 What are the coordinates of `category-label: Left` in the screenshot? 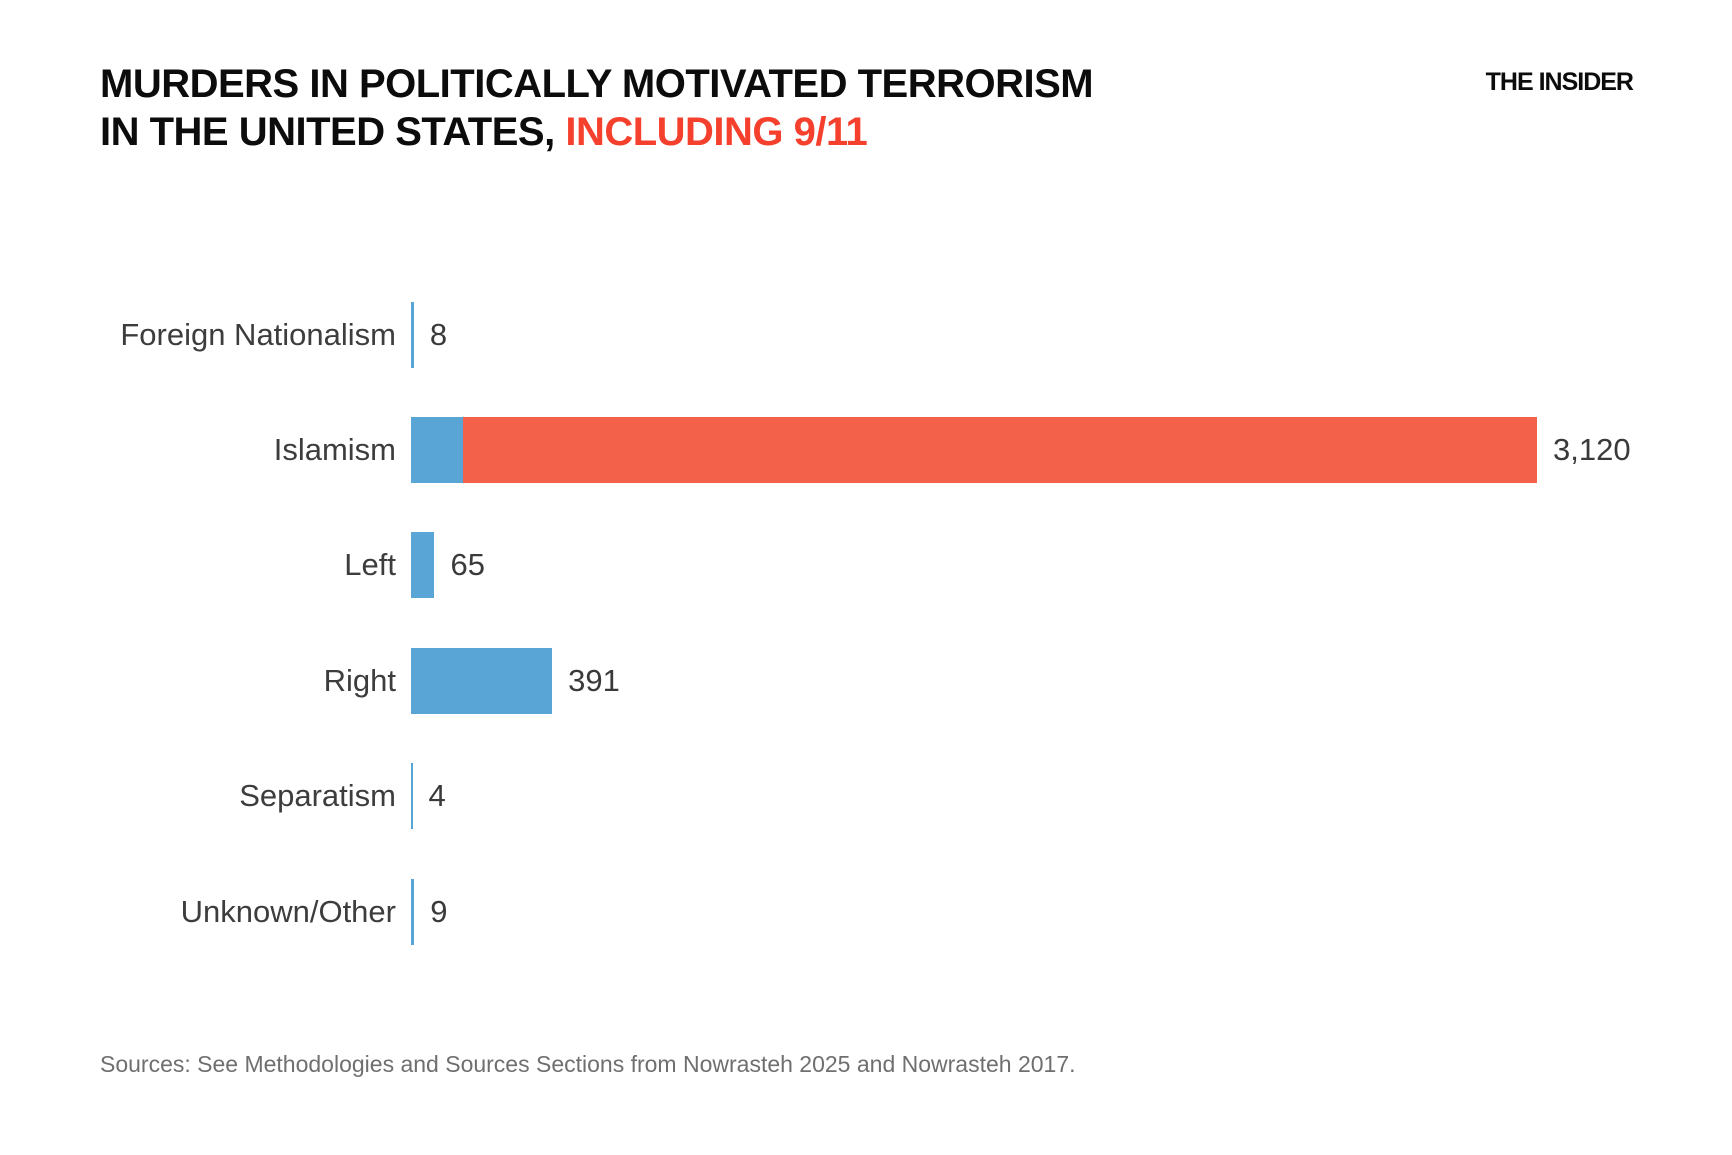 It's located at (370, 565).